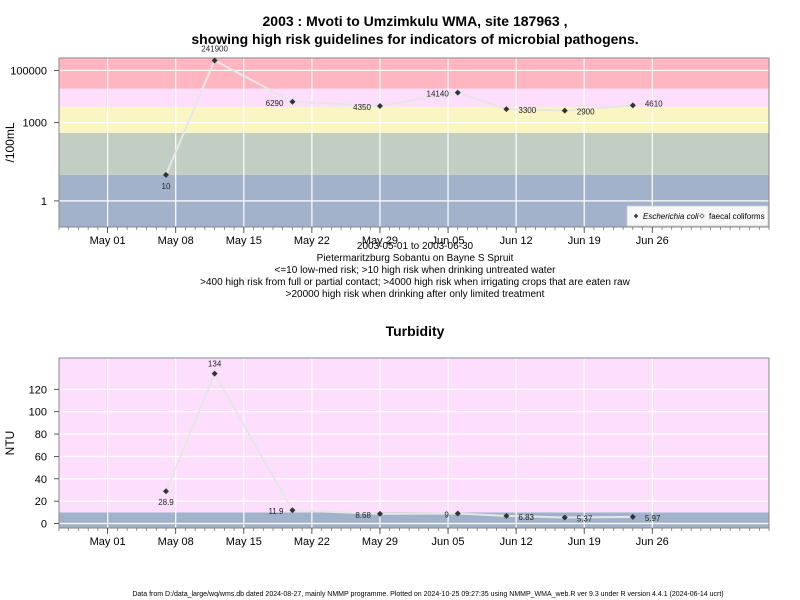  What do you see at coordinates (653, 518) in the screenshot?
I see `turbidity-data-label: 5.97` at bounding box center [653, 518].